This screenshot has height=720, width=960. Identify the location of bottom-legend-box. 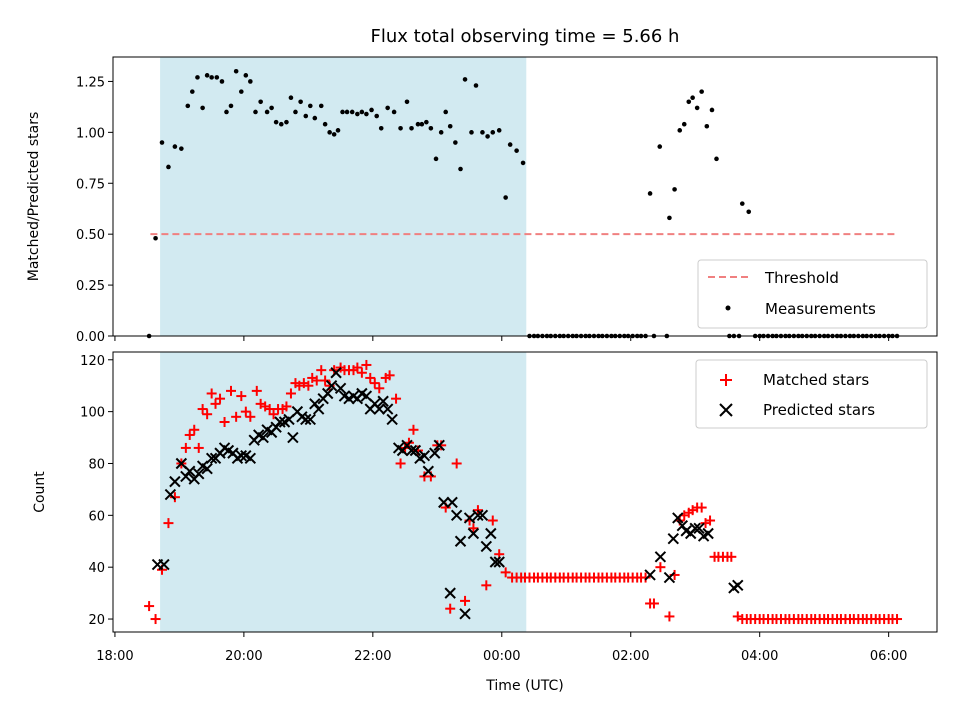
(811, 394).